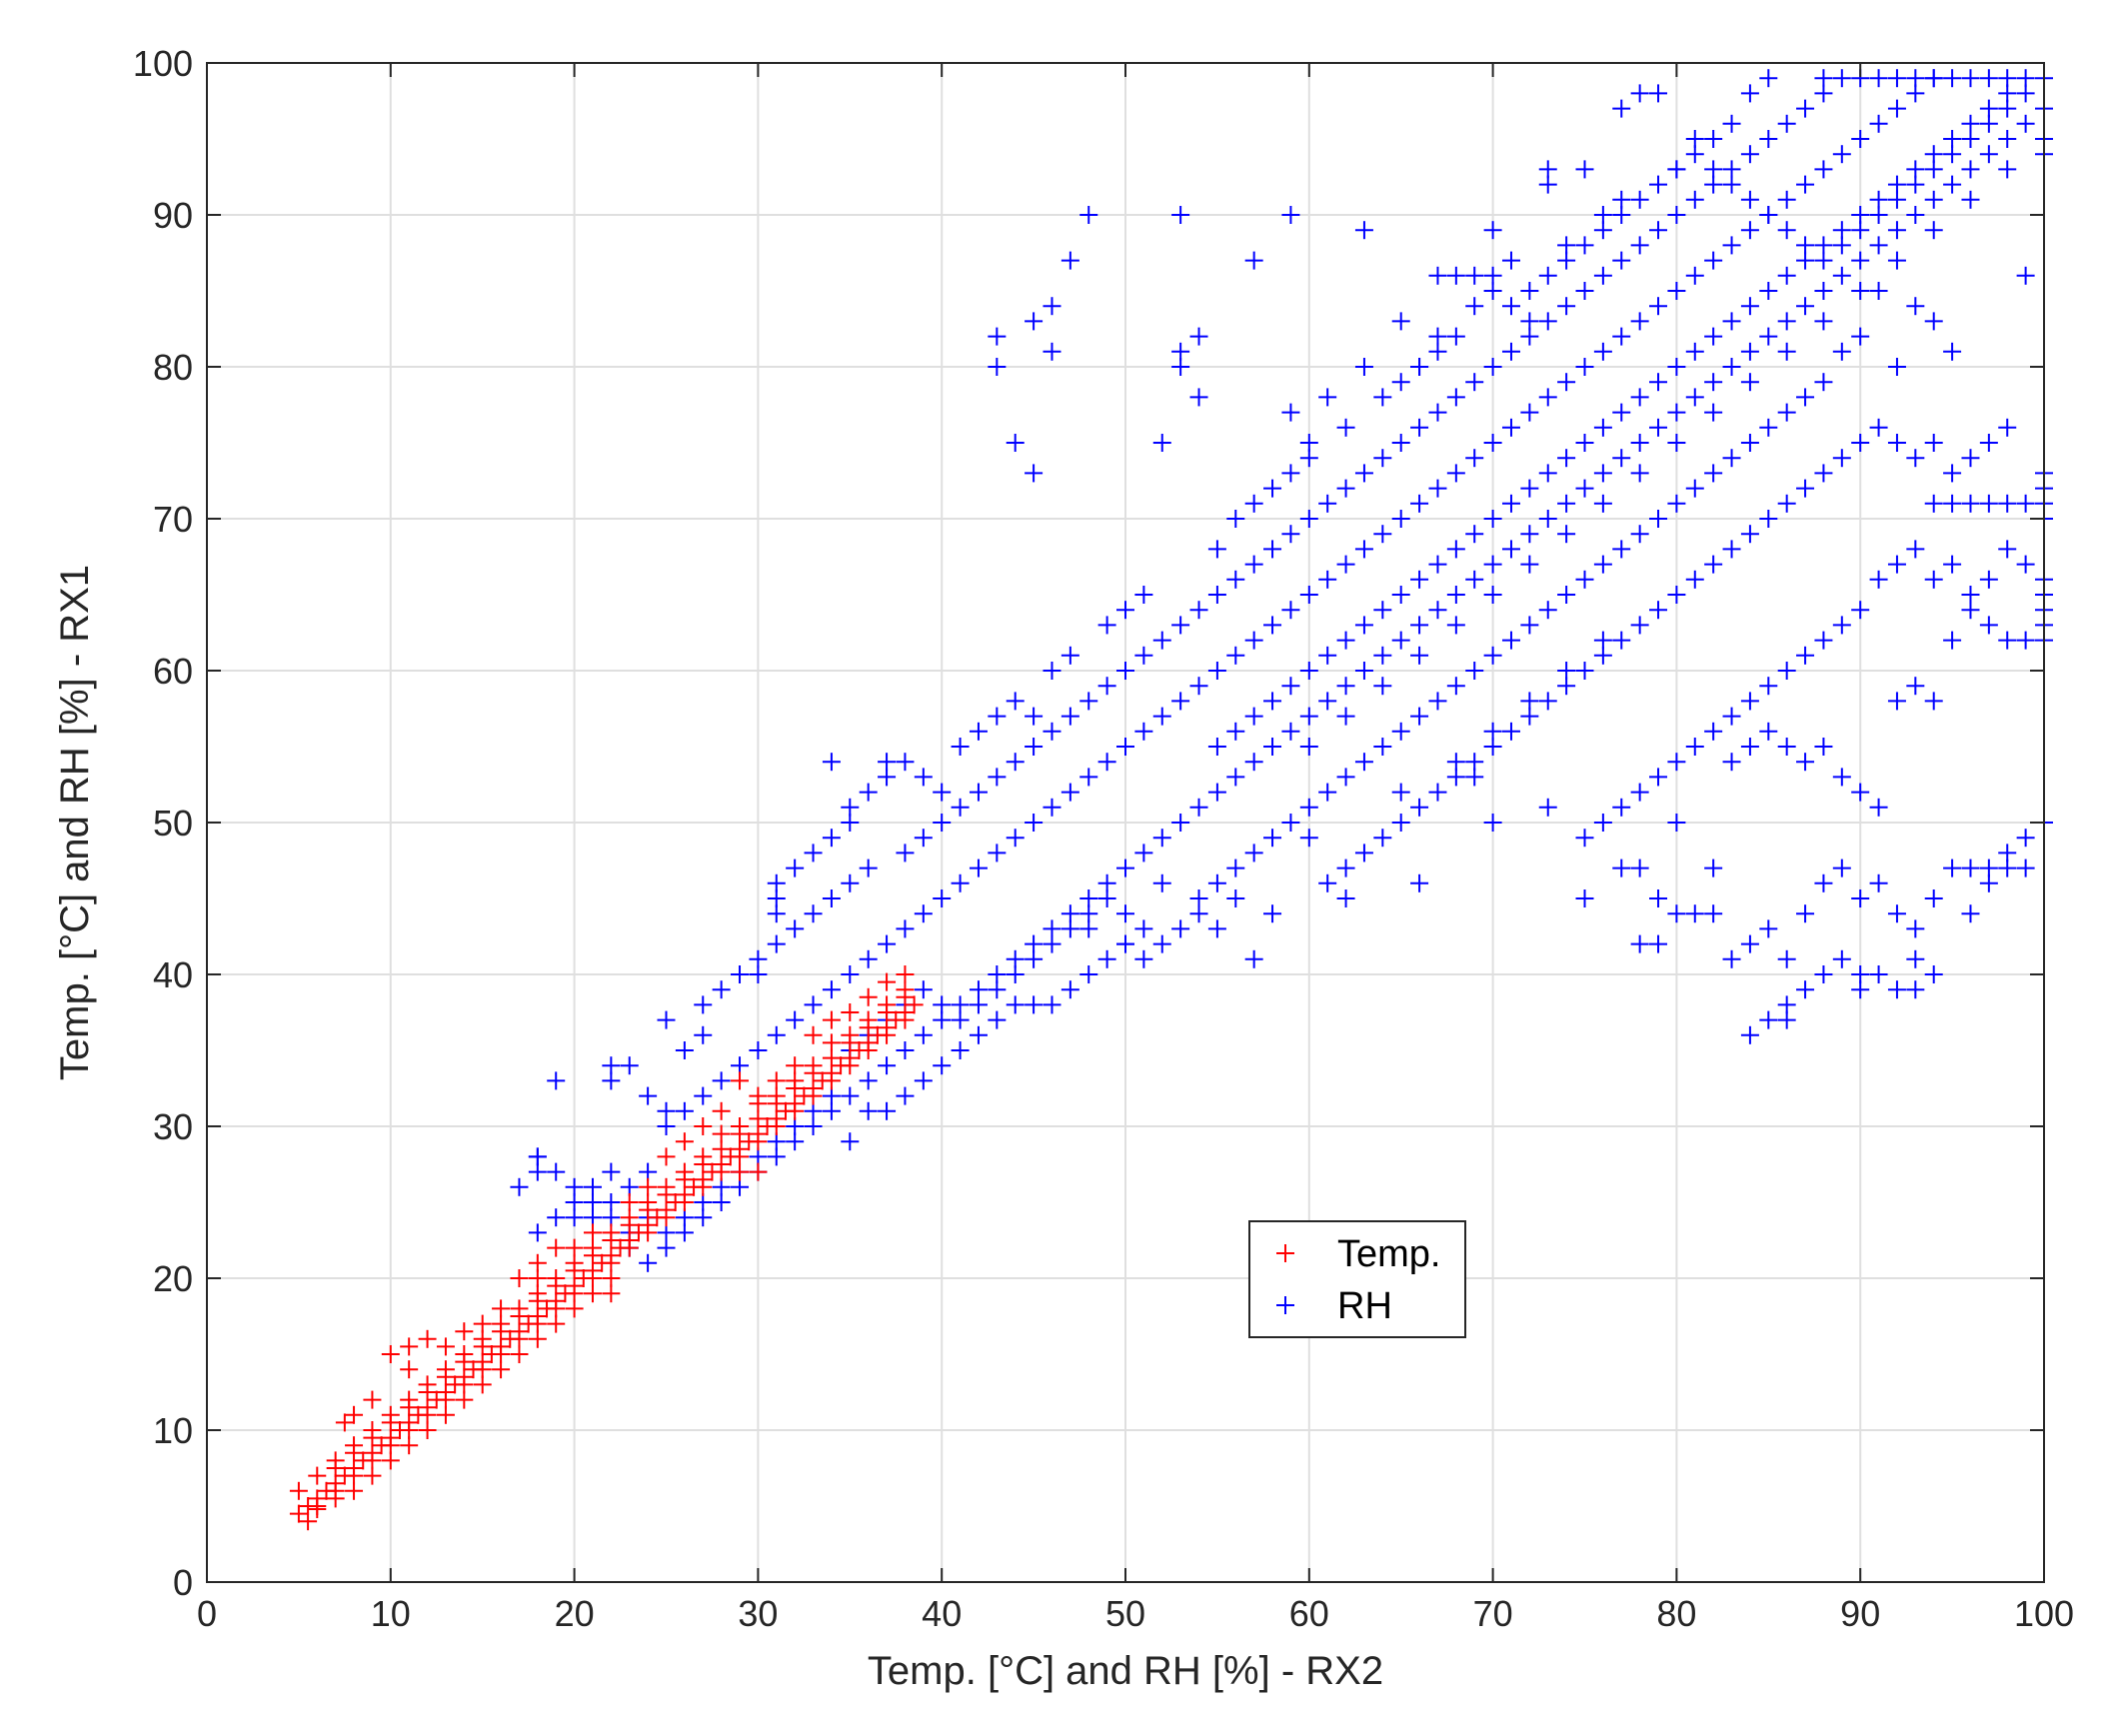 The height and width of the screenshot is (1736, 2107). I want to click on y-tick-label: 90, so click(173, 215).